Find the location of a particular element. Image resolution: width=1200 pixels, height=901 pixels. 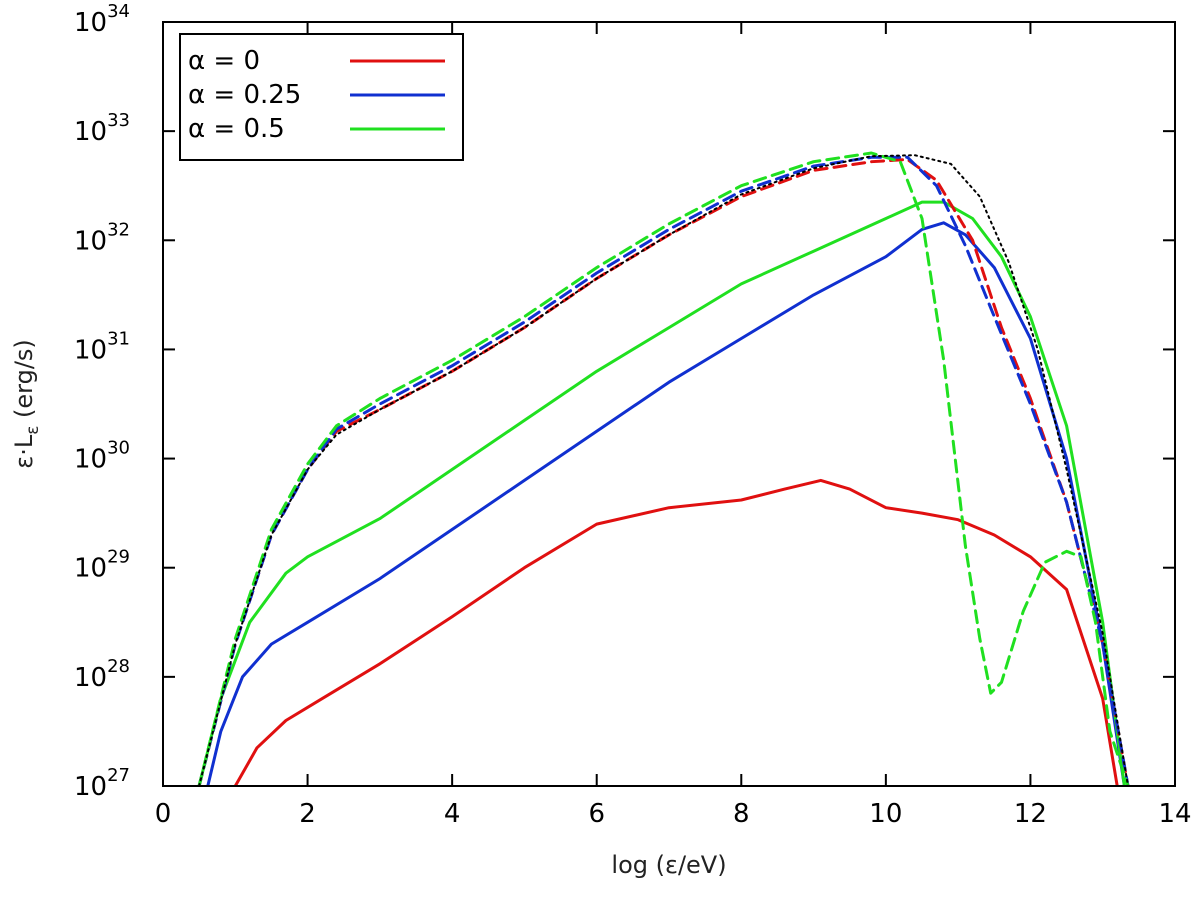

y-axis-title-unit: (erg/s) is located at coordinates (24, 382).